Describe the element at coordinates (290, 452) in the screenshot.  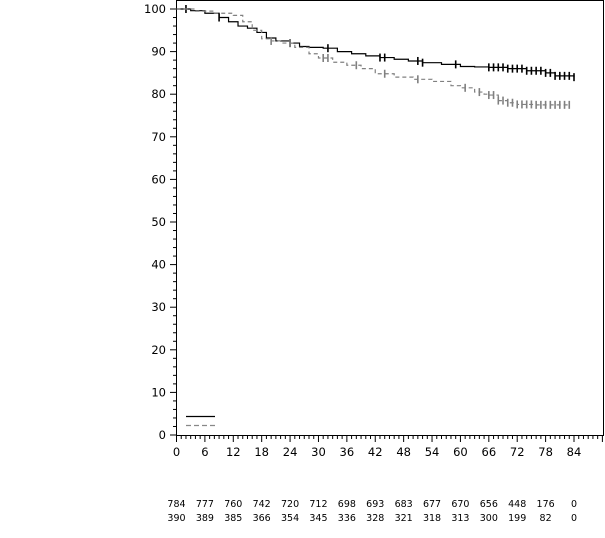
I see `x-tick-label: 24` at that location.